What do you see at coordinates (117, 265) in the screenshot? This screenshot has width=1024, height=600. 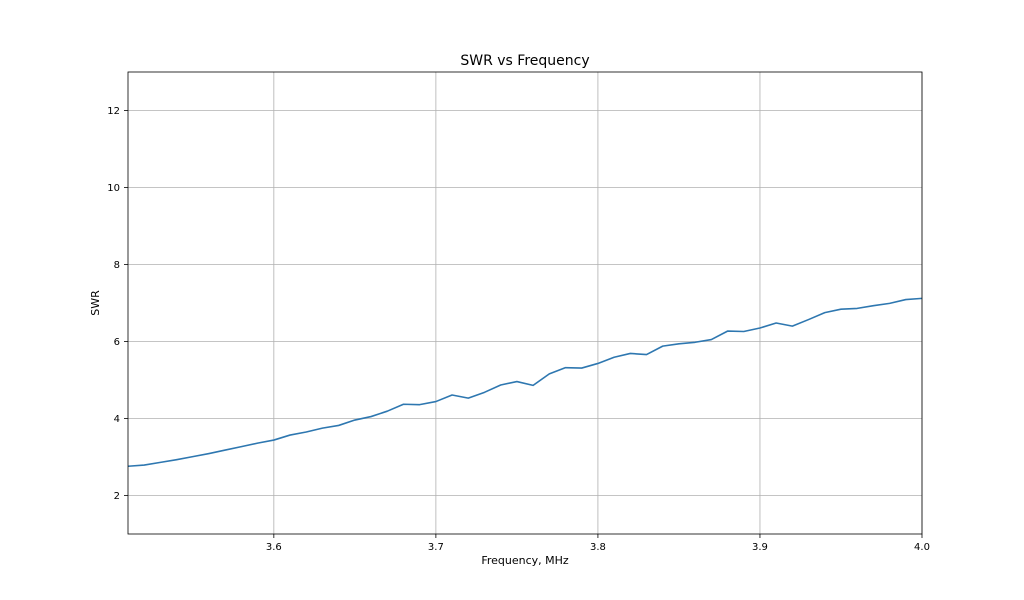 I see `y-tick-label: 8` at bounding box center [117, 265].